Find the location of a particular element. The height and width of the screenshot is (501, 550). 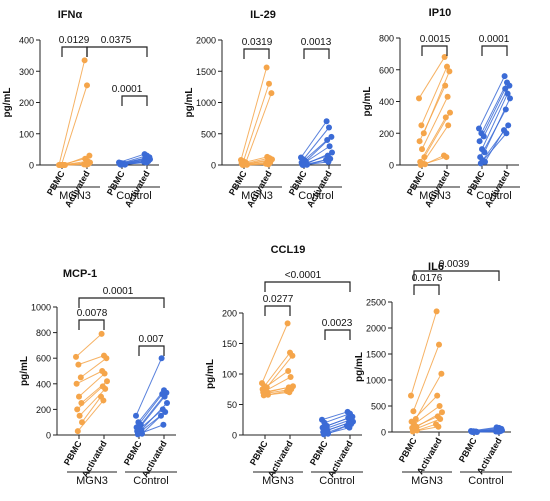

panel-title: IL6 is located at coordinates (436, 267).